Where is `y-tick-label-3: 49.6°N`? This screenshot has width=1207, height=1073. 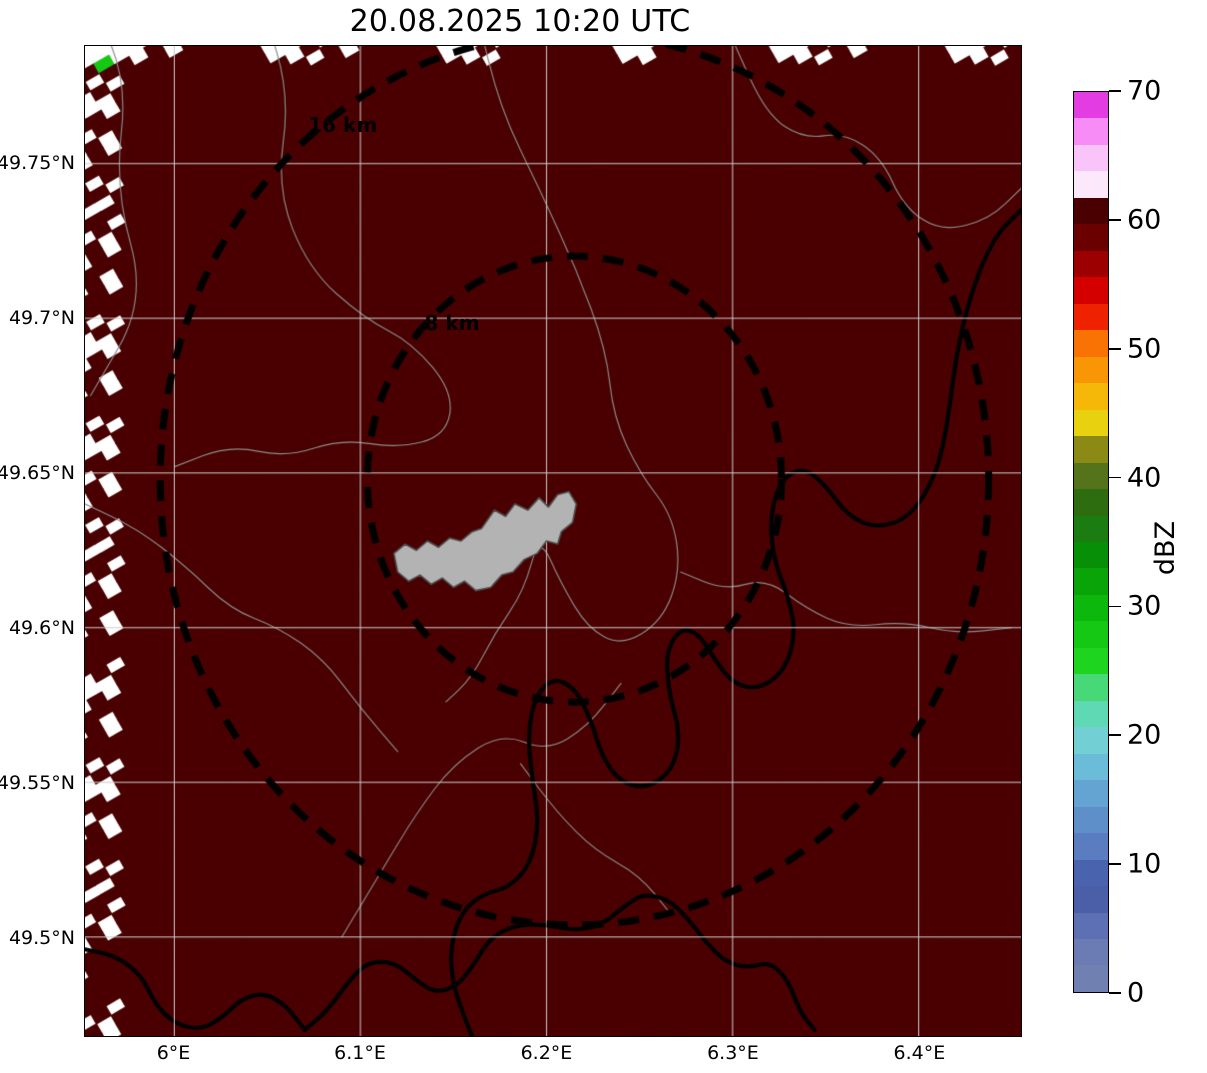
y-tick-label-3: 49.6°N is located at coordinates (41, 627).